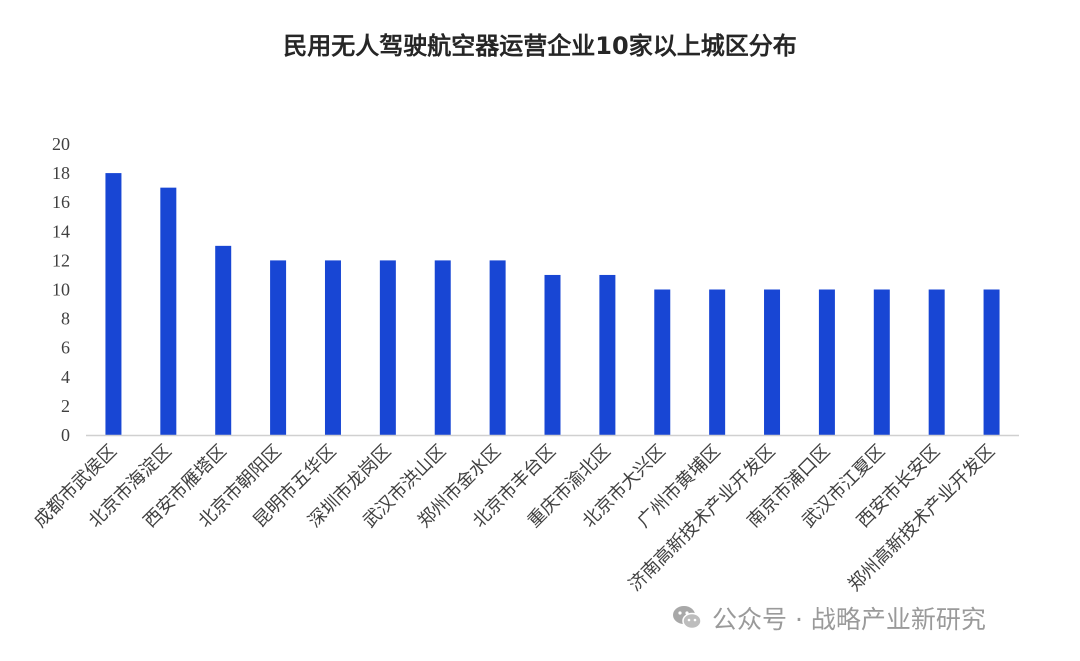  What do you see at coordinates (540, 46) in the screenshot?
I see `chart-title: 民用无人驾驶航空器运营企业10家以上城区分布` at bounding box center [540, 46].